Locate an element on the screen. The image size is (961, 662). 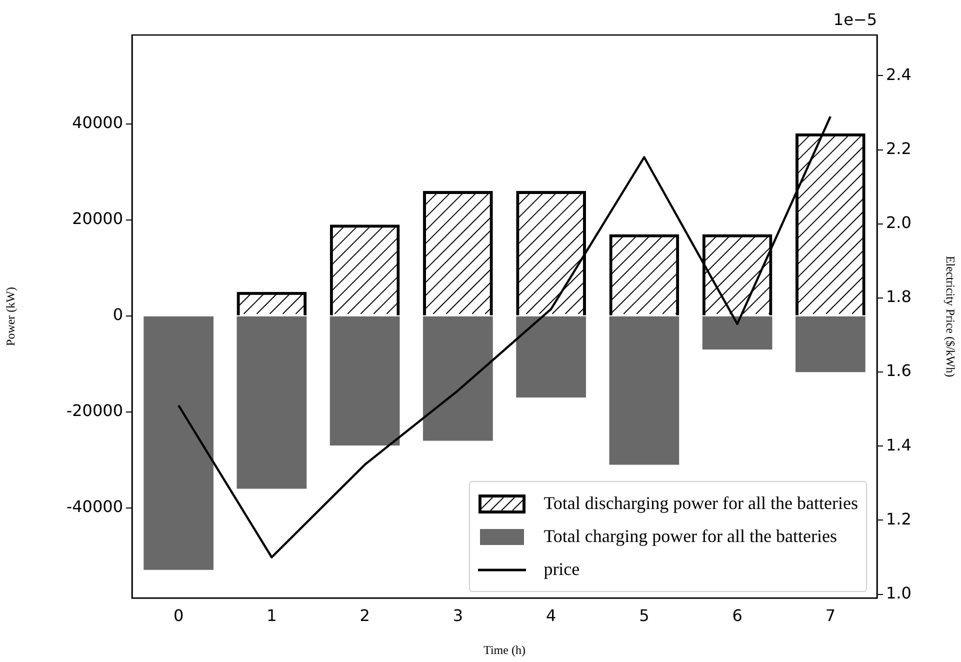
text: 1e−5 is located at coordinates (855, 20).